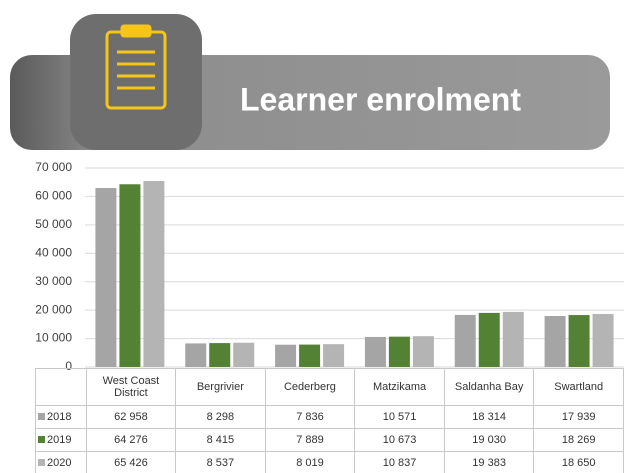  Describe the element at coordinates (61, 387) in the screenshot. I see `corner-cell` at that location.